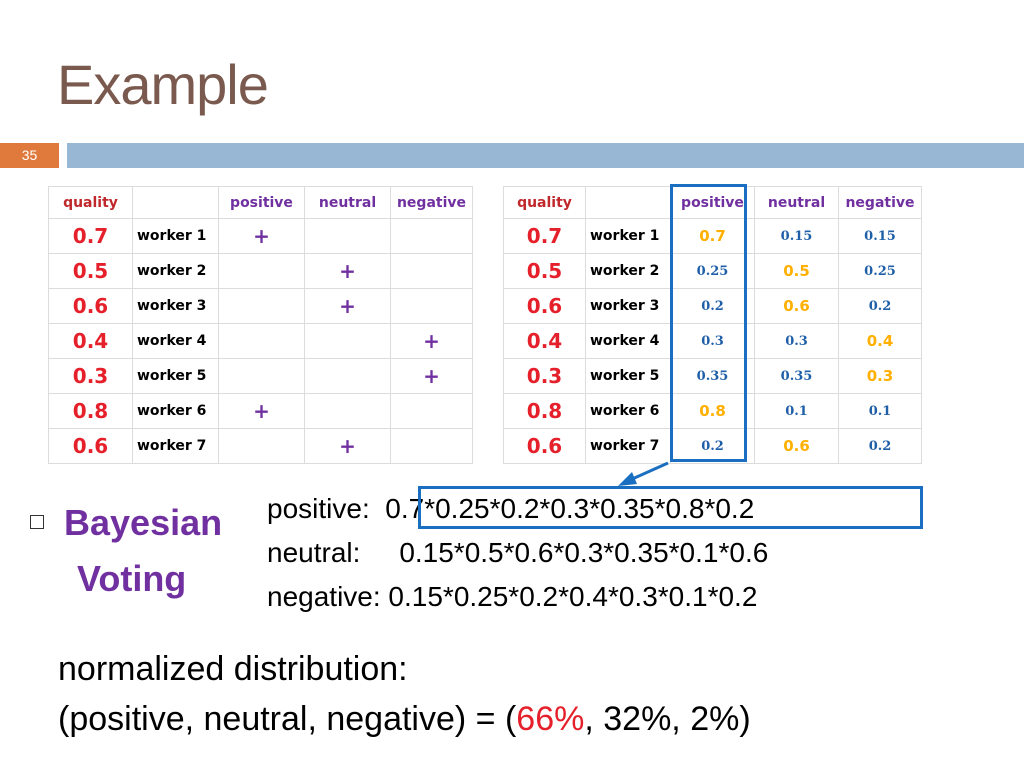  Describe the element at coordinates (163, 84) in the screenshot. I see `slide-title: Example` at that location.